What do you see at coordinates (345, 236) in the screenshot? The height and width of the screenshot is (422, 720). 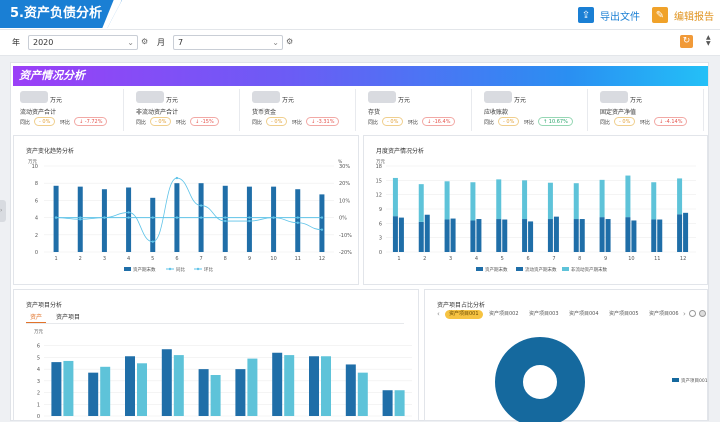 I see `y2-tick-label: -10%` at bounding box center [345, 236].